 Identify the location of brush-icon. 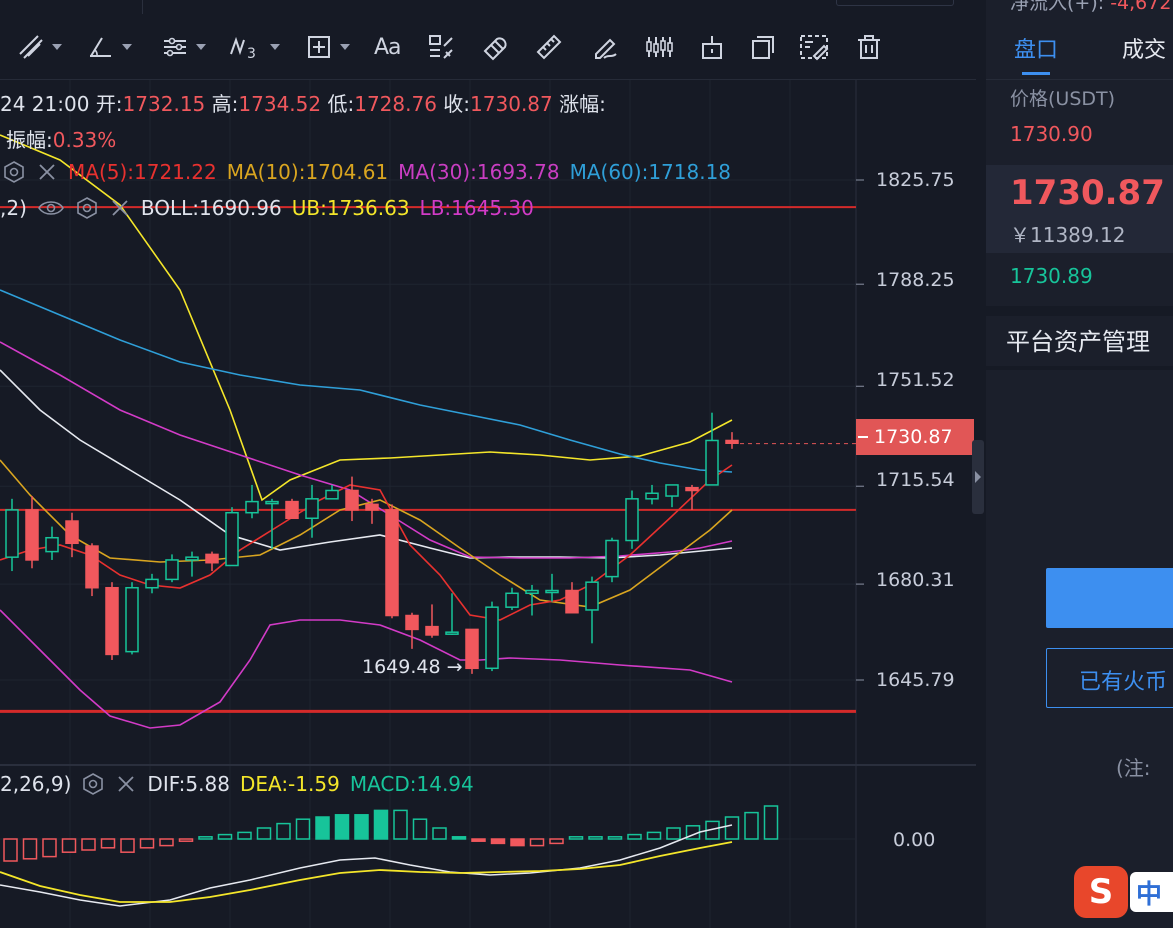
(606, 48).